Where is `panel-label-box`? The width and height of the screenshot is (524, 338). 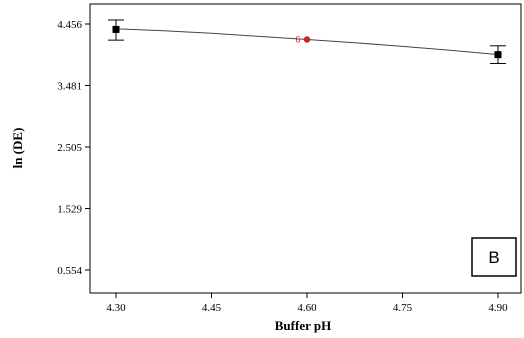
panel-label-box is located at coordinates (494, 257).